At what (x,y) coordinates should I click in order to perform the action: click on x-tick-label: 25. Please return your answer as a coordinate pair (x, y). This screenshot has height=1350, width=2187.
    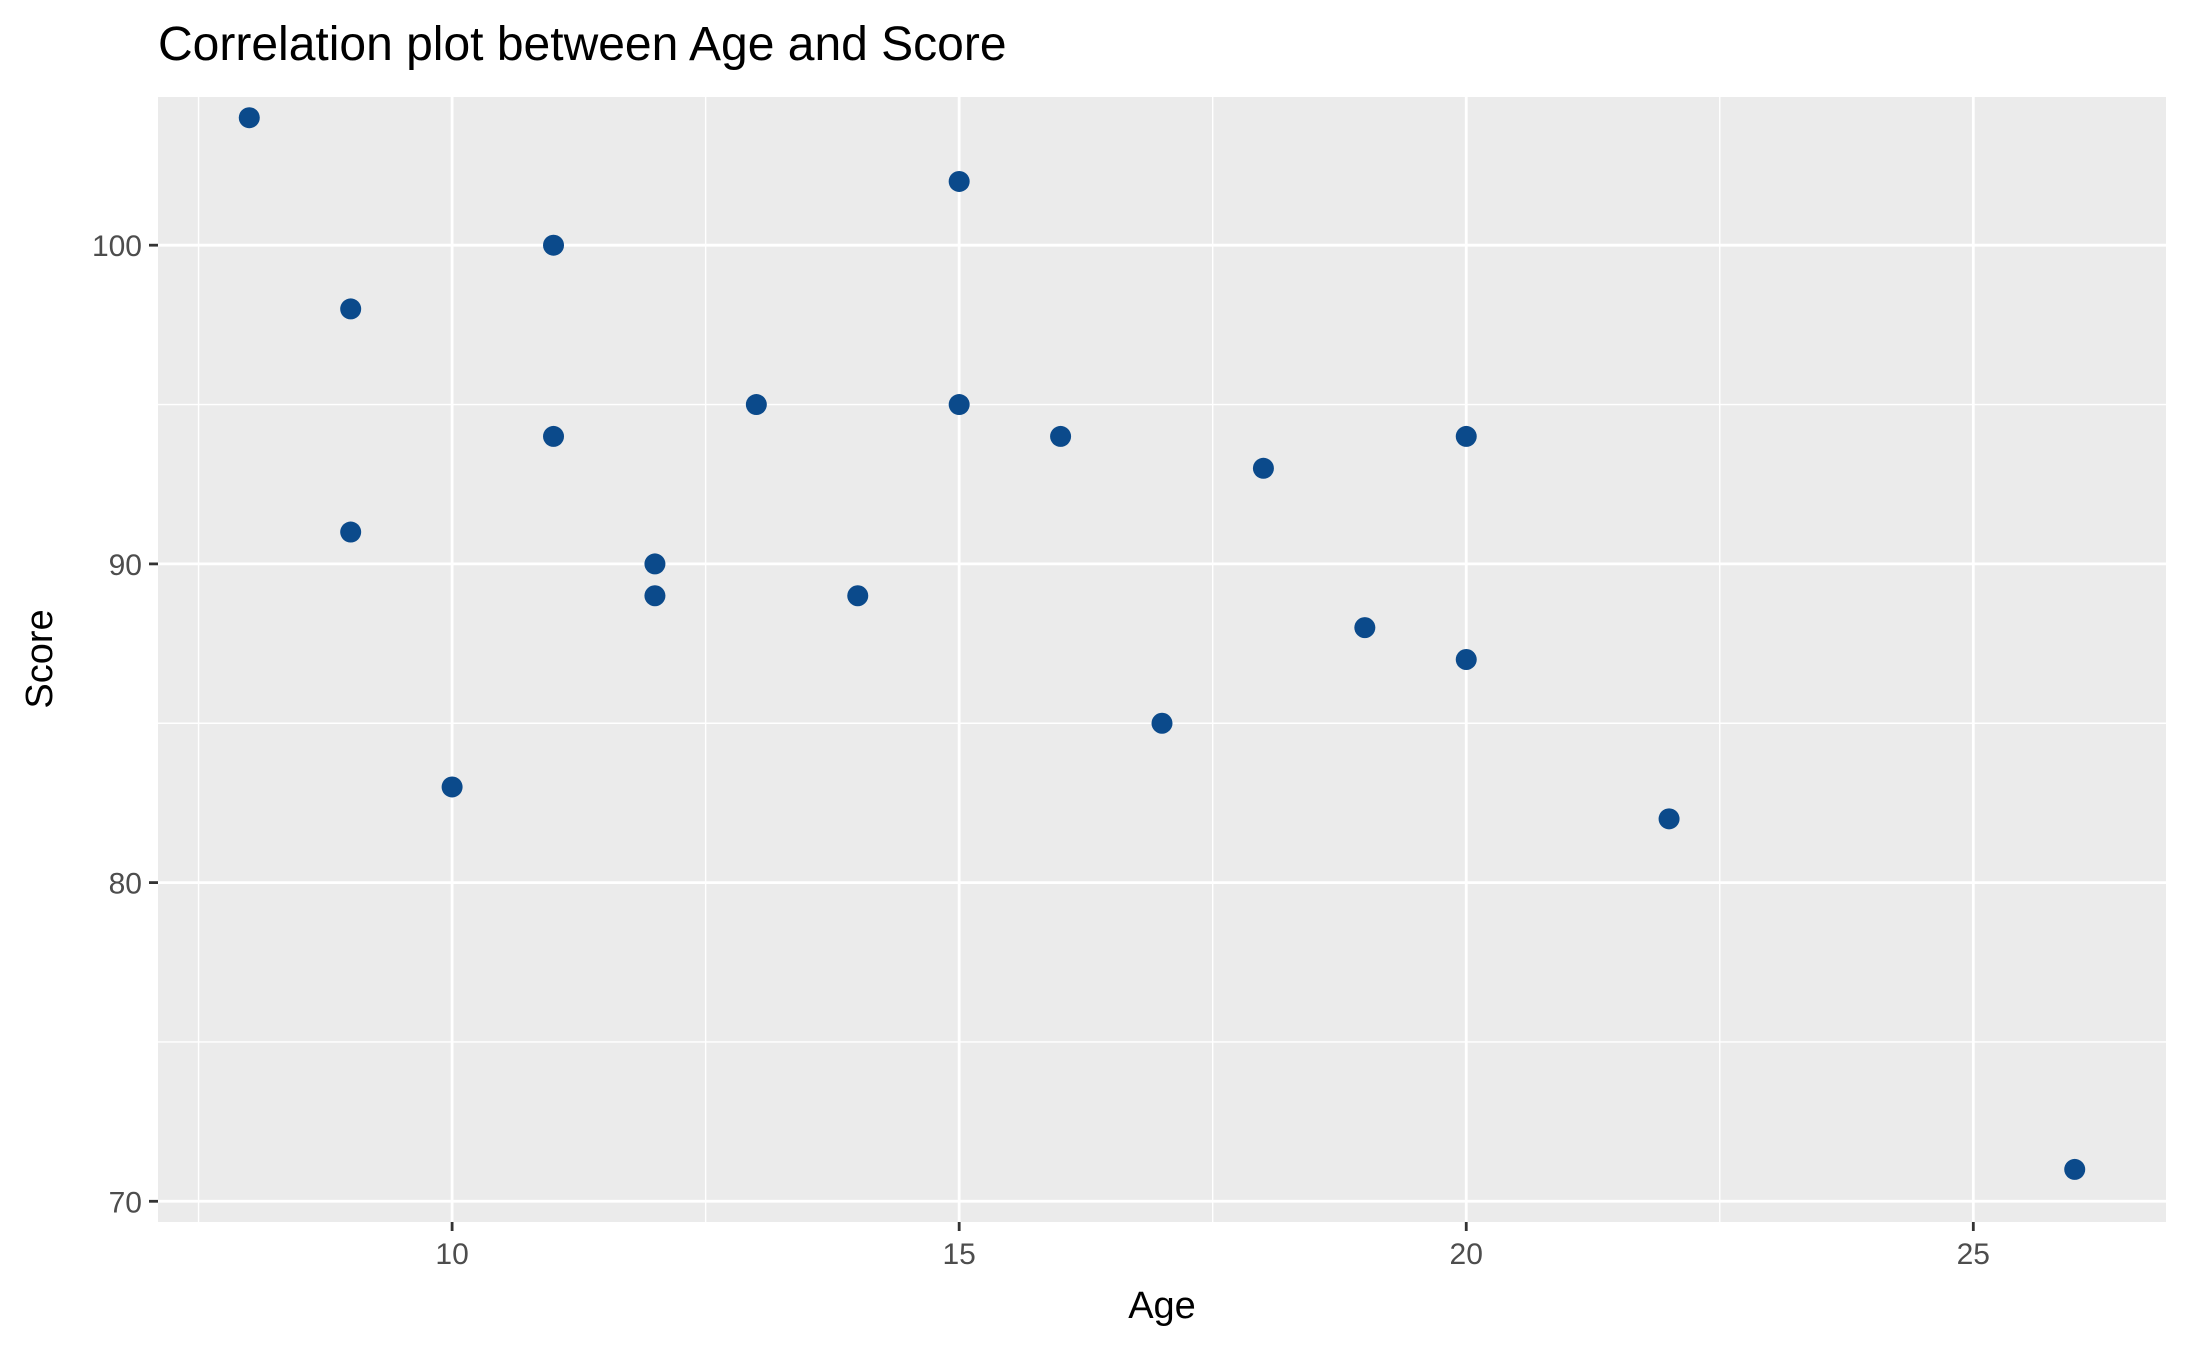
    Looking at the image, I should click on (1973, 1254).